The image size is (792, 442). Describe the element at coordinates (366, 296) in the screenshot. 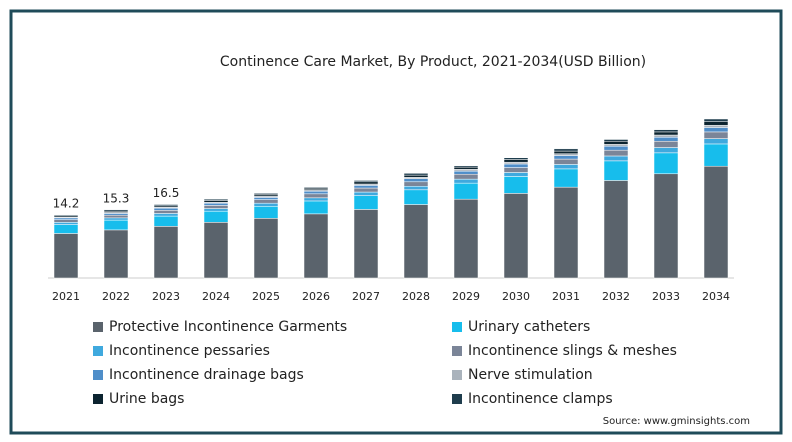

I see `x-tick-label: 2027` at that location.